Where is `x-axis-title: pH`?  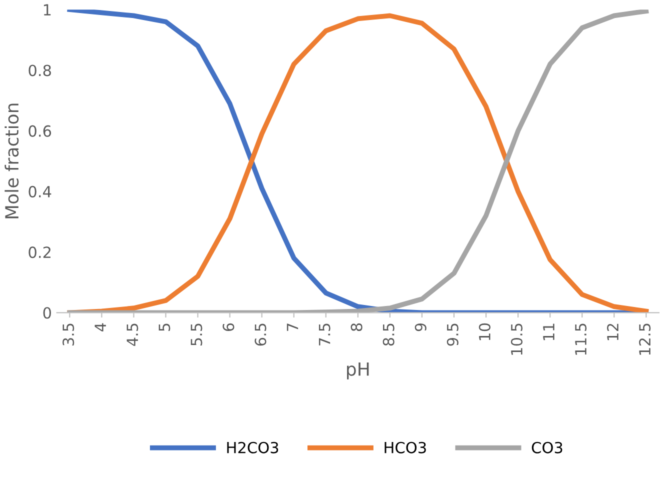
x-axis-title: pH is located at coordinates (358, 371).